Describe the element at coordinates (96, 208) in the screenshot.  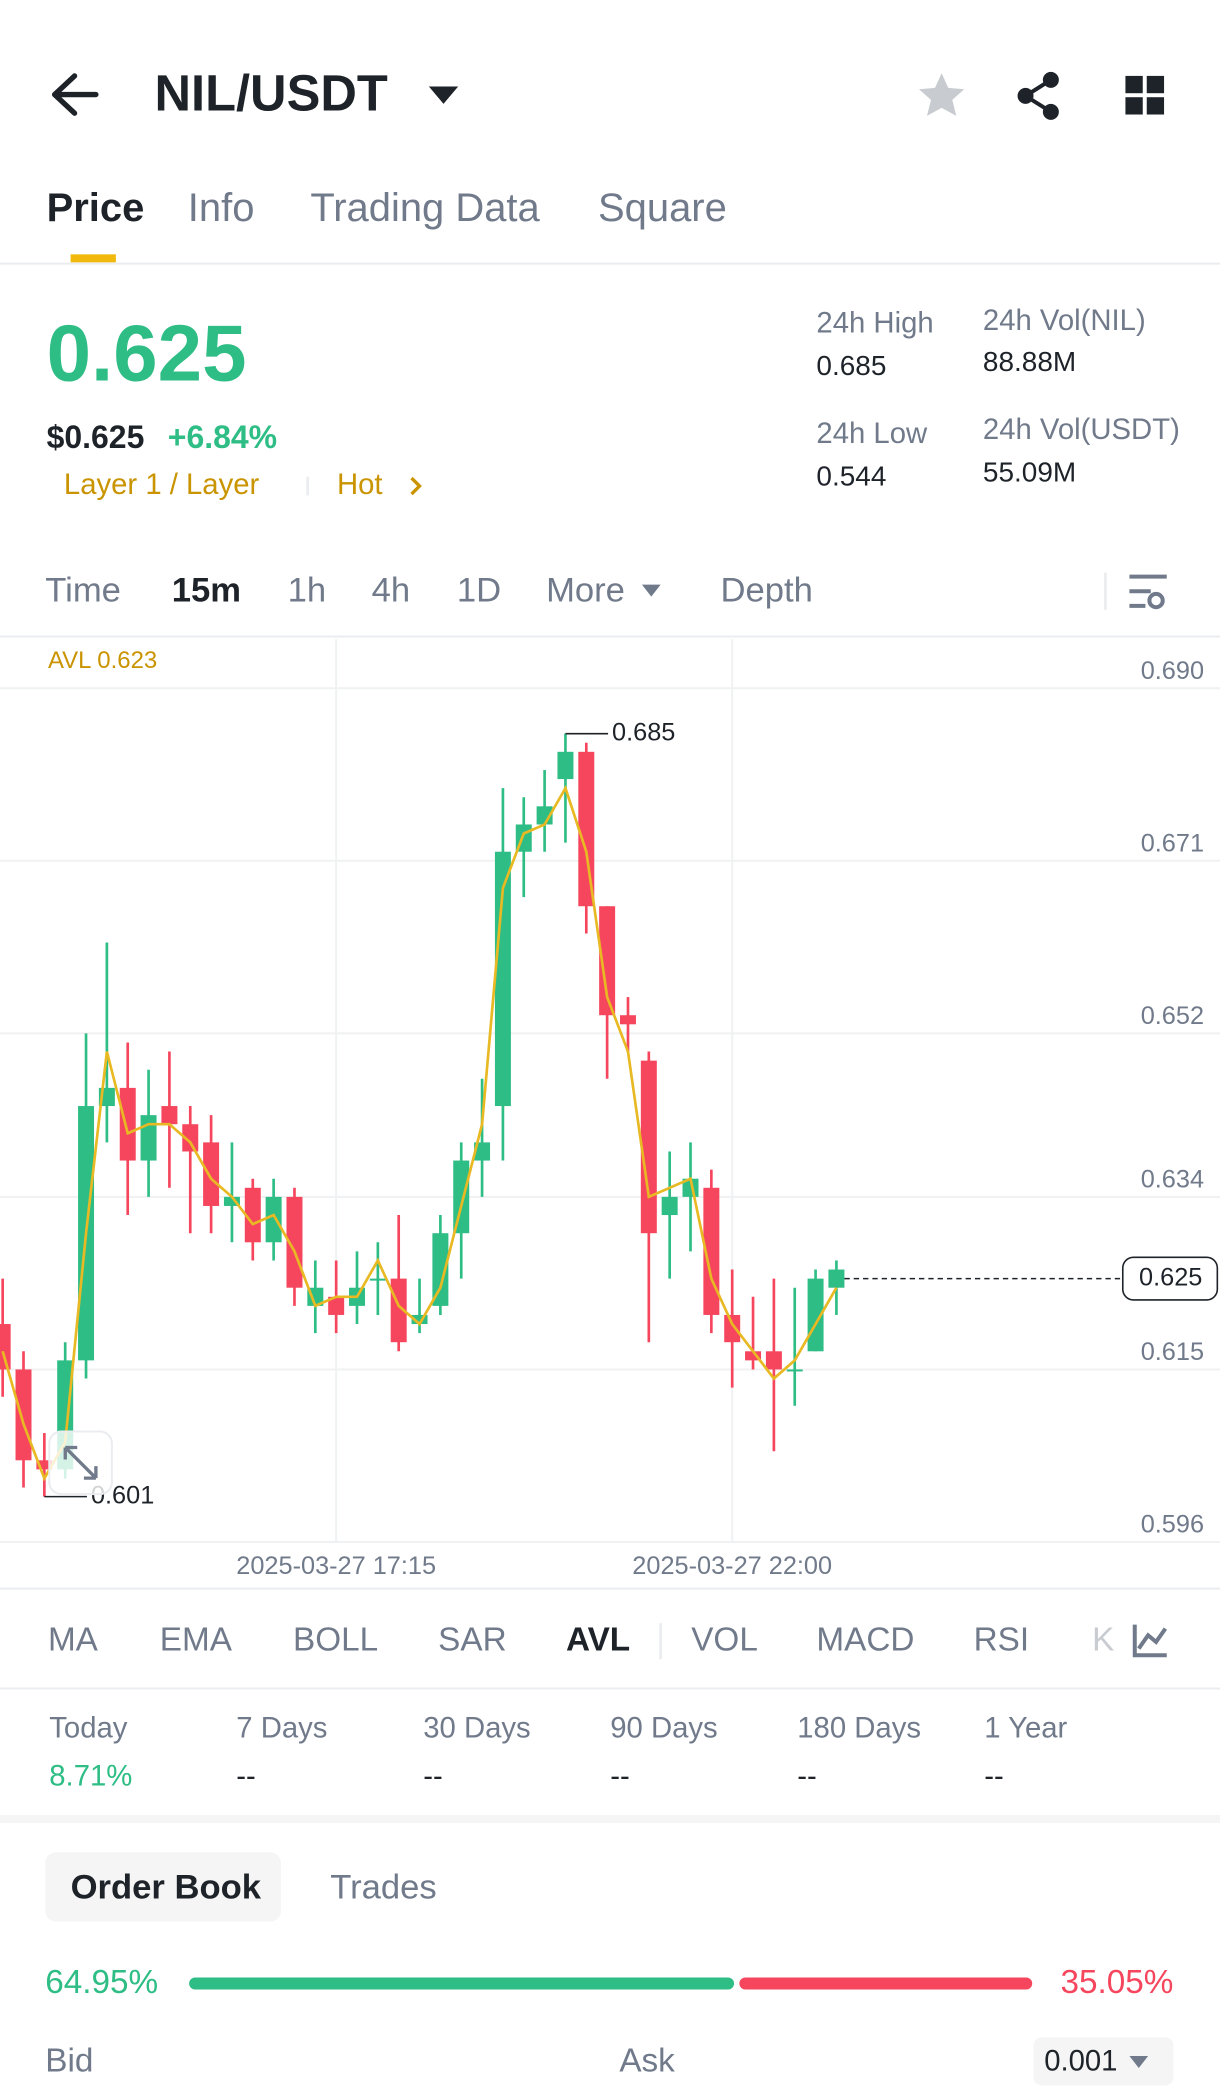
I see `tab: Price` at that location.